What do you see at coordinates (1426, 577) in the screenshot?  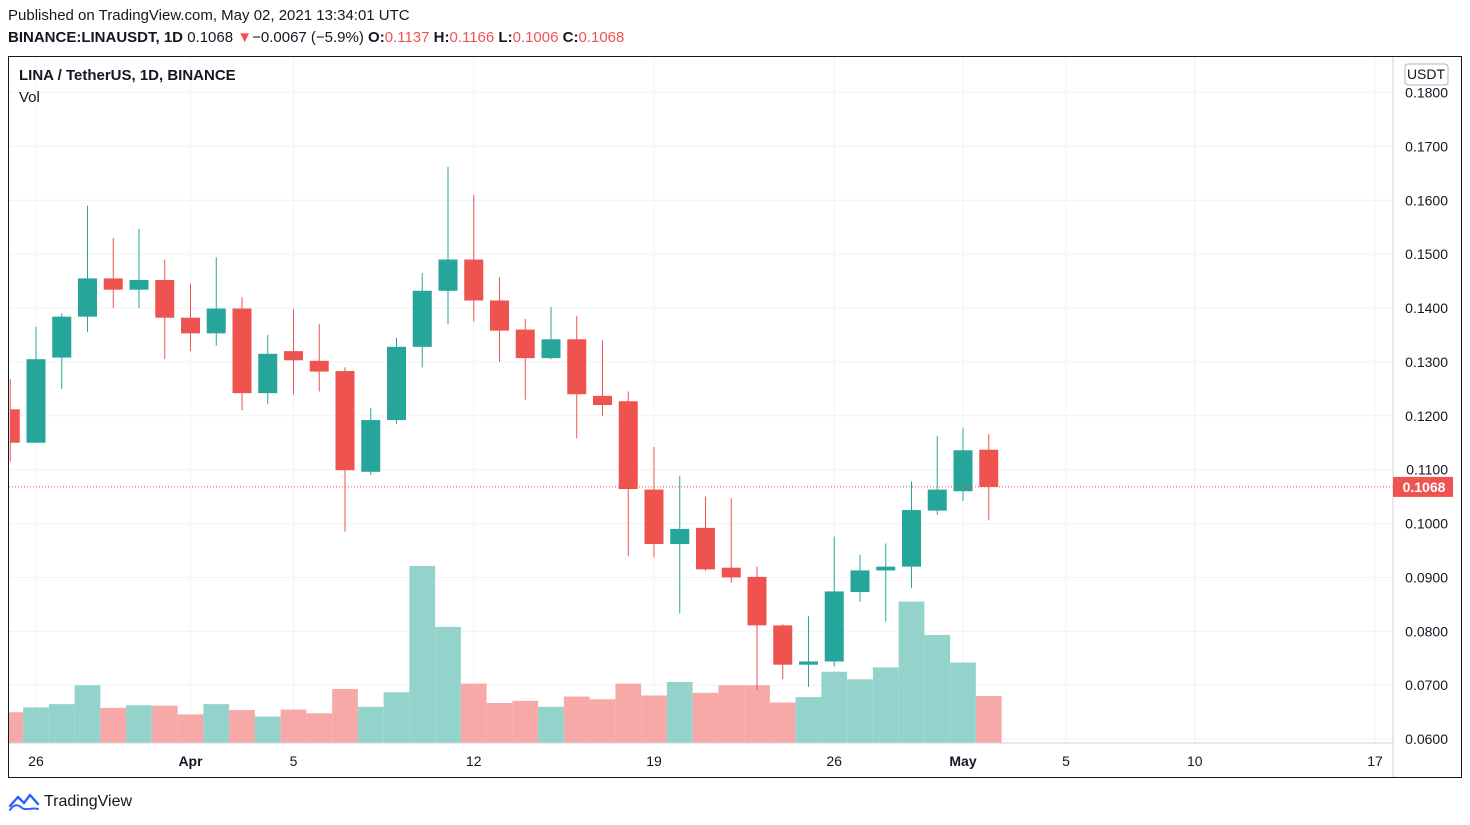 I see `y-tick-label: 0.0900` at bounding box center [1426, 577].